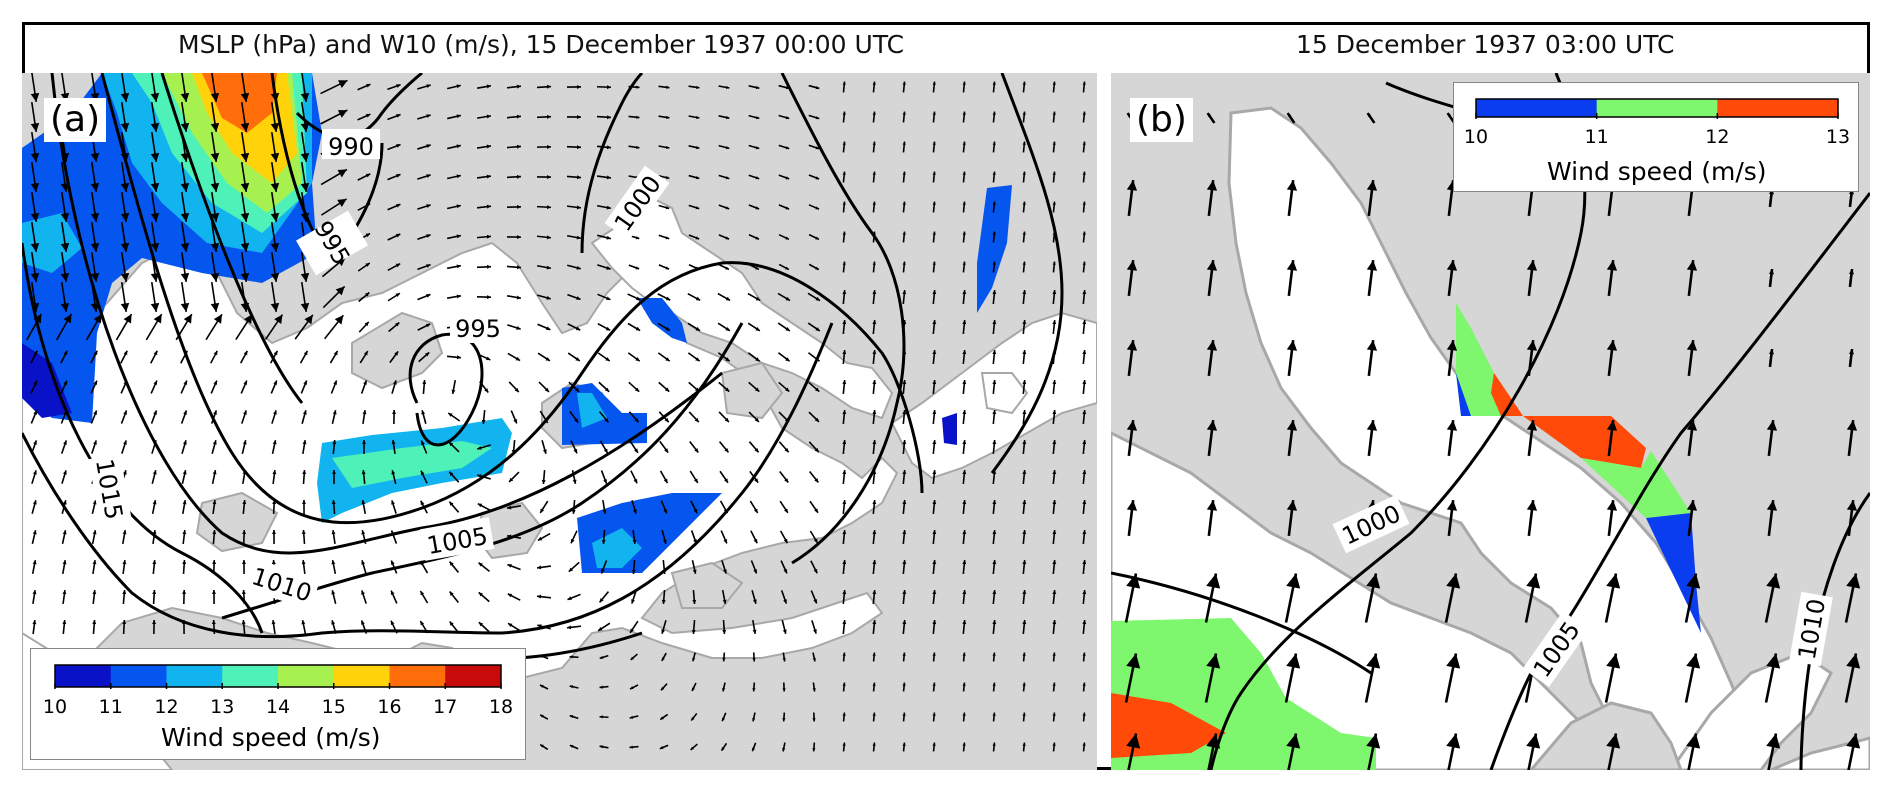 Image resolution: width=1892 pixels, height=794 pixels. Describe the element at coordinates (334, 707) in the screenshot. I see `panel-a-colorbar-tick-label: 15` at that location.